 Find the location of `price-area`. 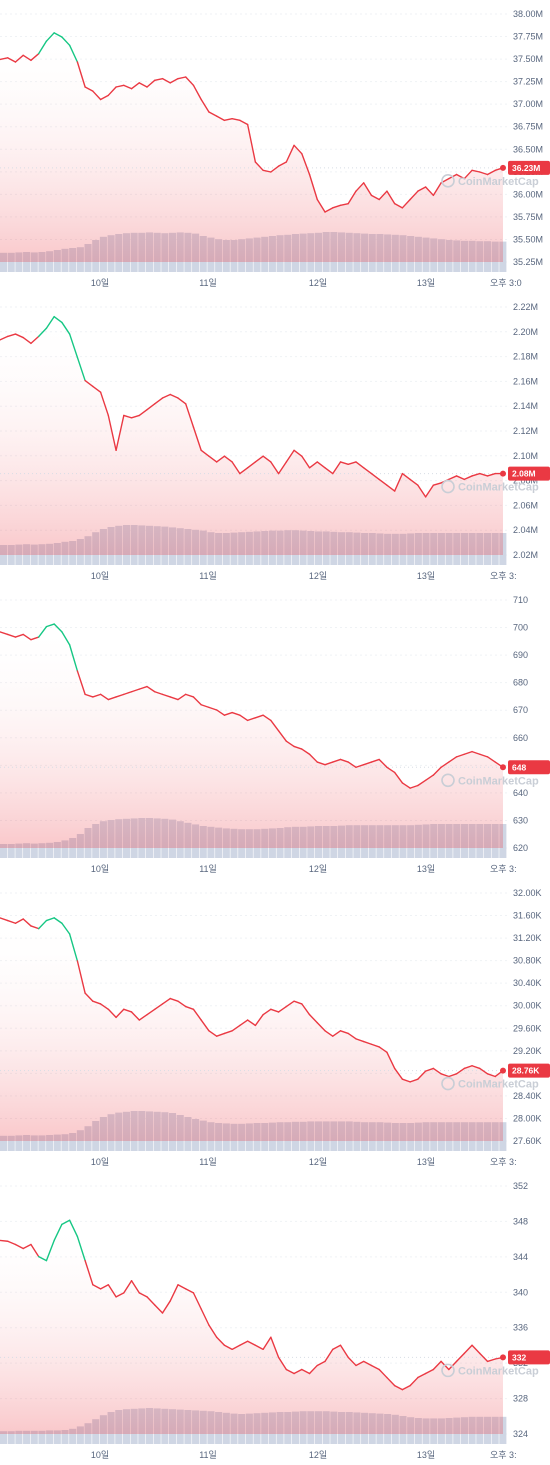

price-area is located at coordinates (251, 147).